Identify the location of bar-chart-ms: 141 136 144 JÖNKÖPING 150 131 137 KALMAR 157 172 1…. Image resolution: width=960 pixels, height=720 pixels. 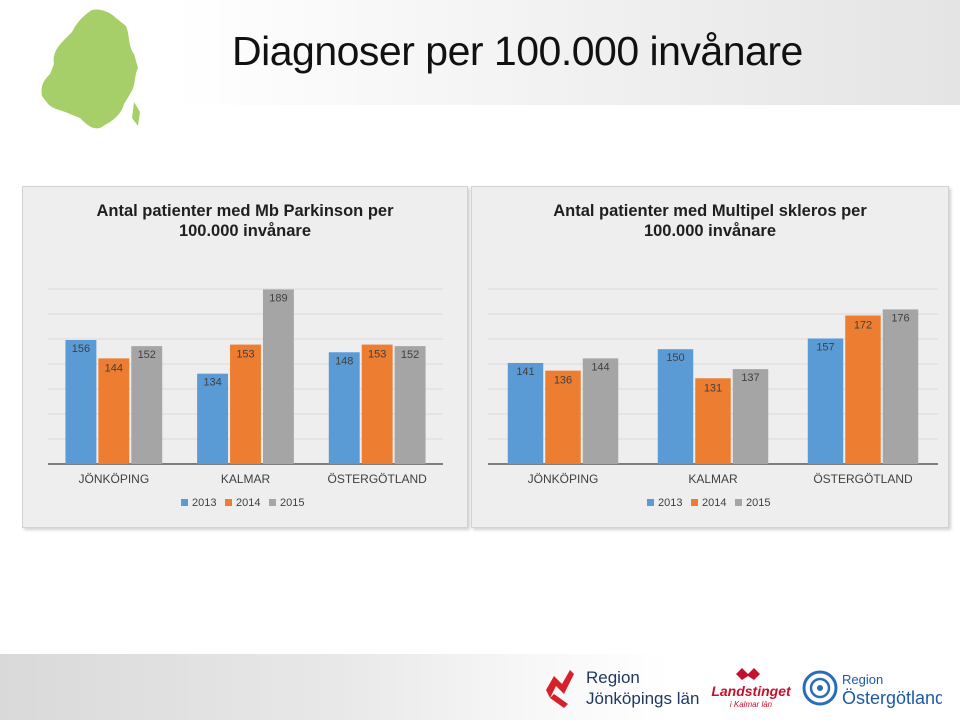
(713, 398).